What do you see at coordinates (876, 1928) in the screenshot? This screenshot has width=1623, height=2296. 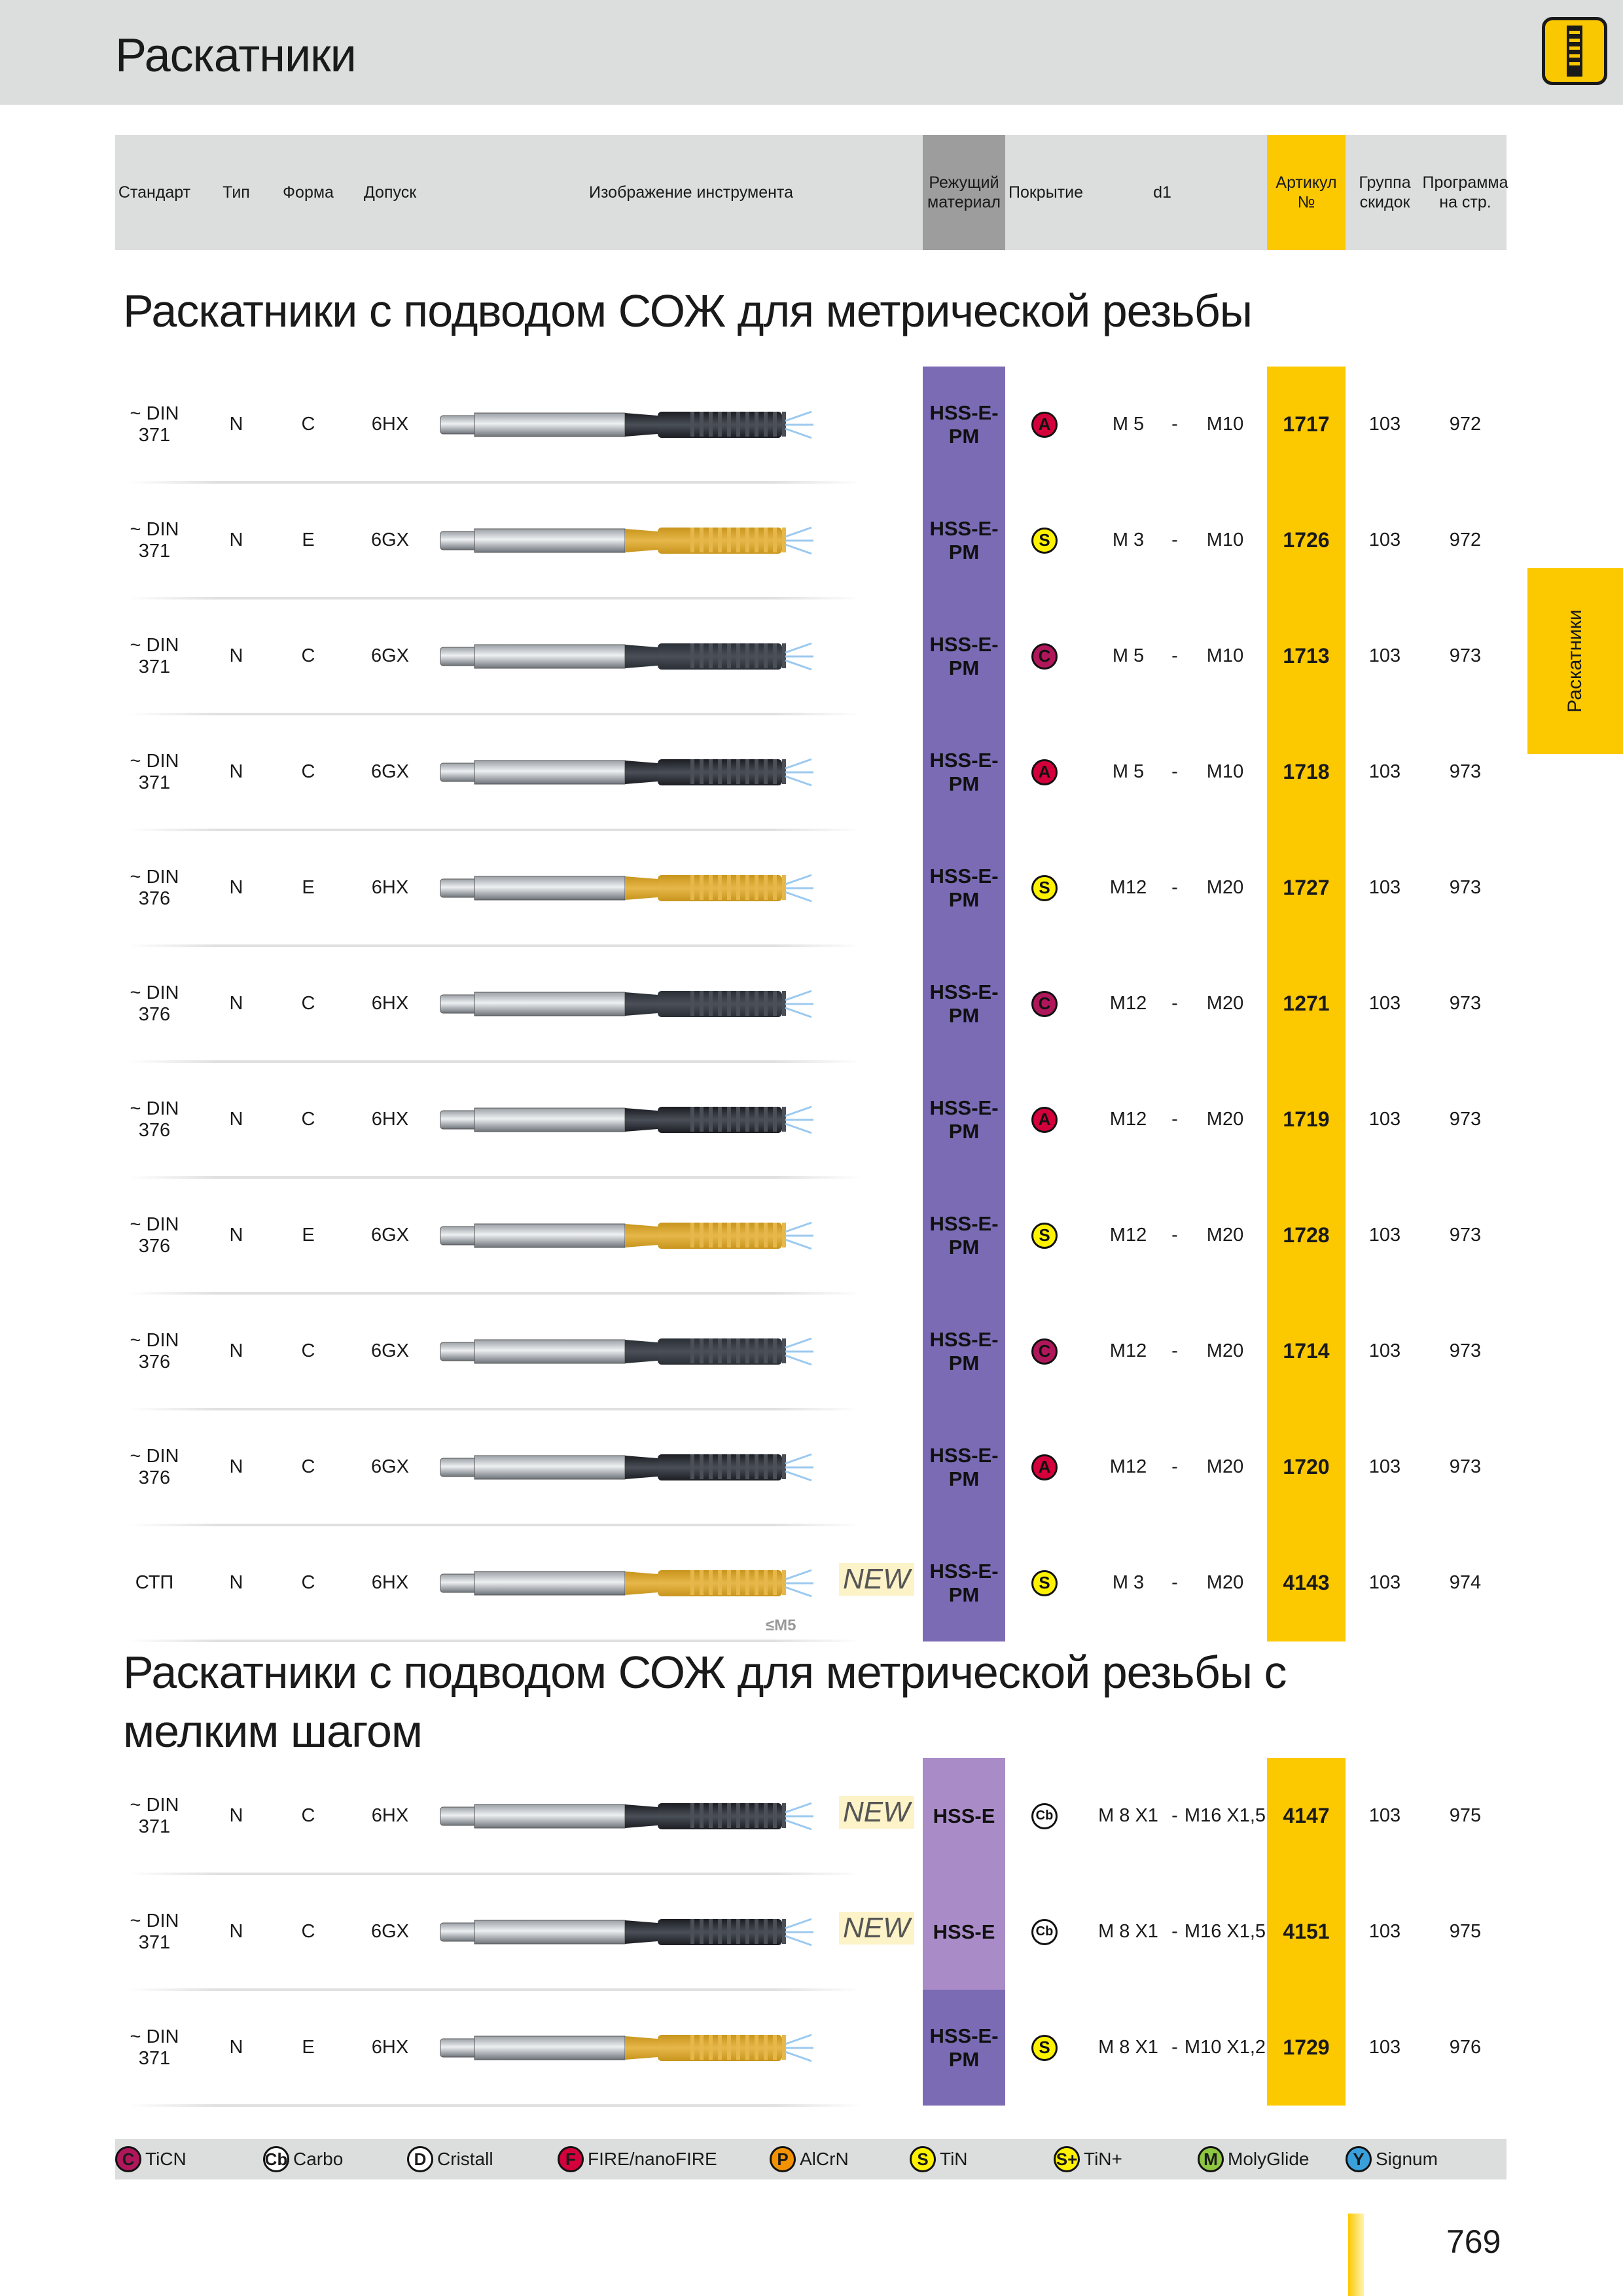 I see `new-label: NEW` at bounding box center [876, 1928].